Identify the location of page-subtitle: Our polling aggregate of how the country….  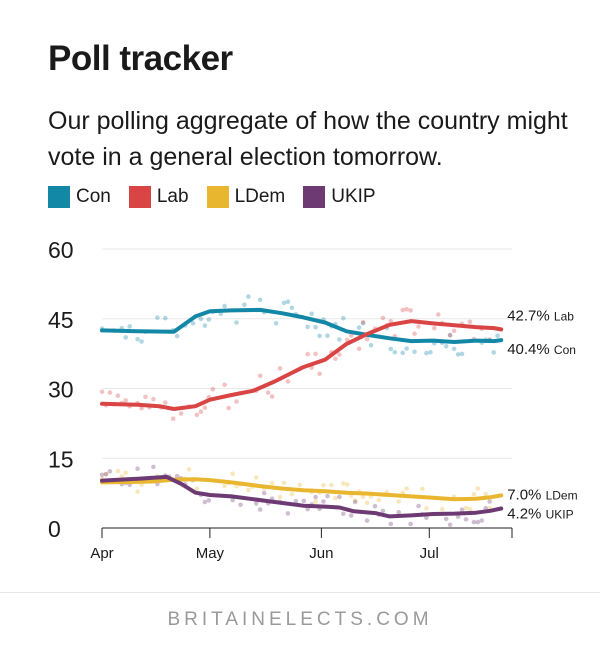
(308, 139).